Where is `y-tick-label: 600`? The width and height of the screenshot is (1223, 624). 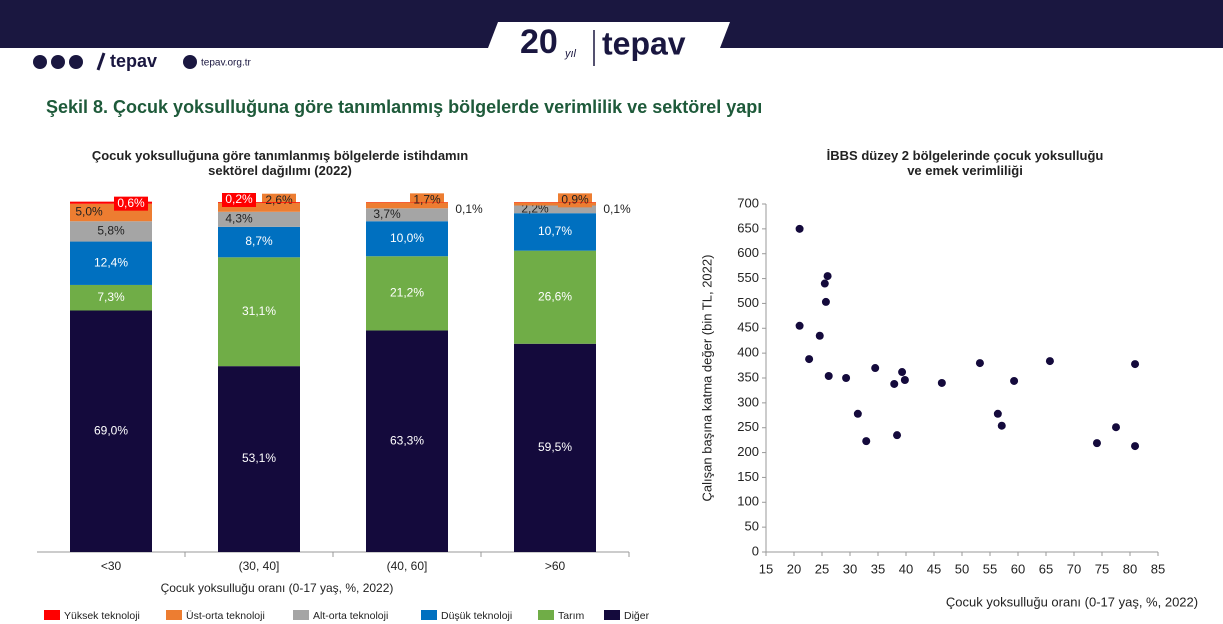
y-tick-label: 600 is located at coordinates (748, 252).